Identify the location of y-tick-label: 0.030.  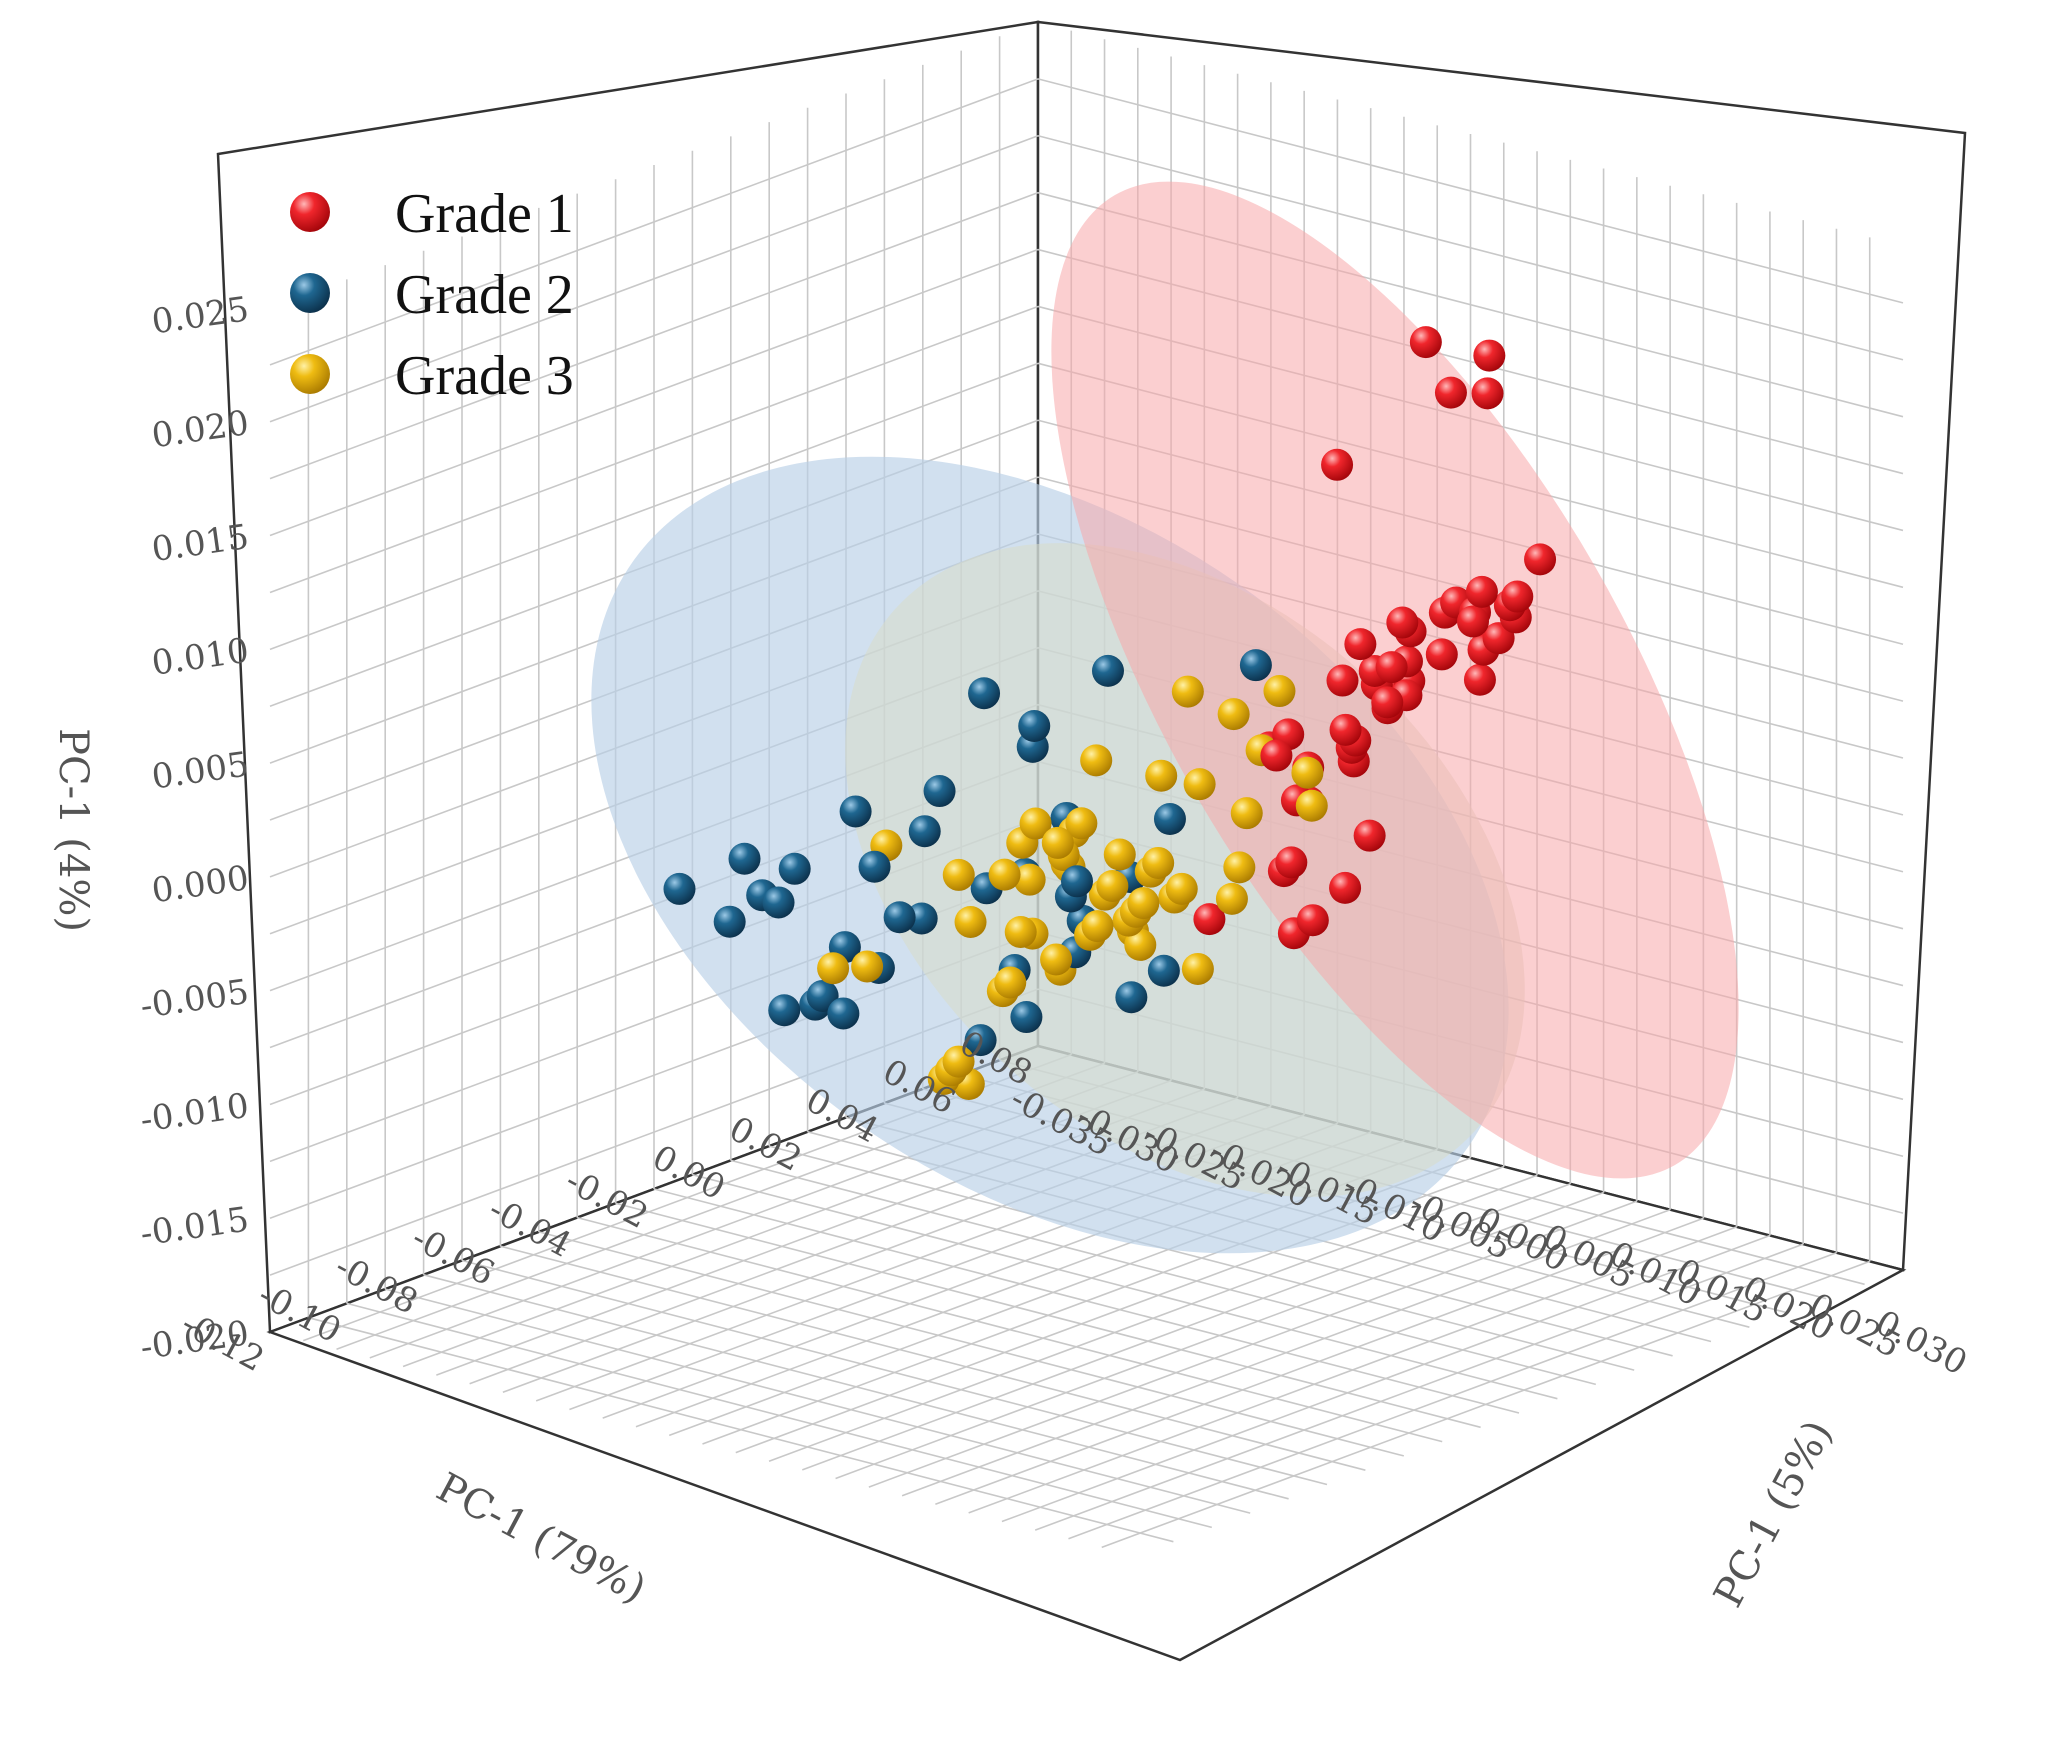
(1921, 1343).